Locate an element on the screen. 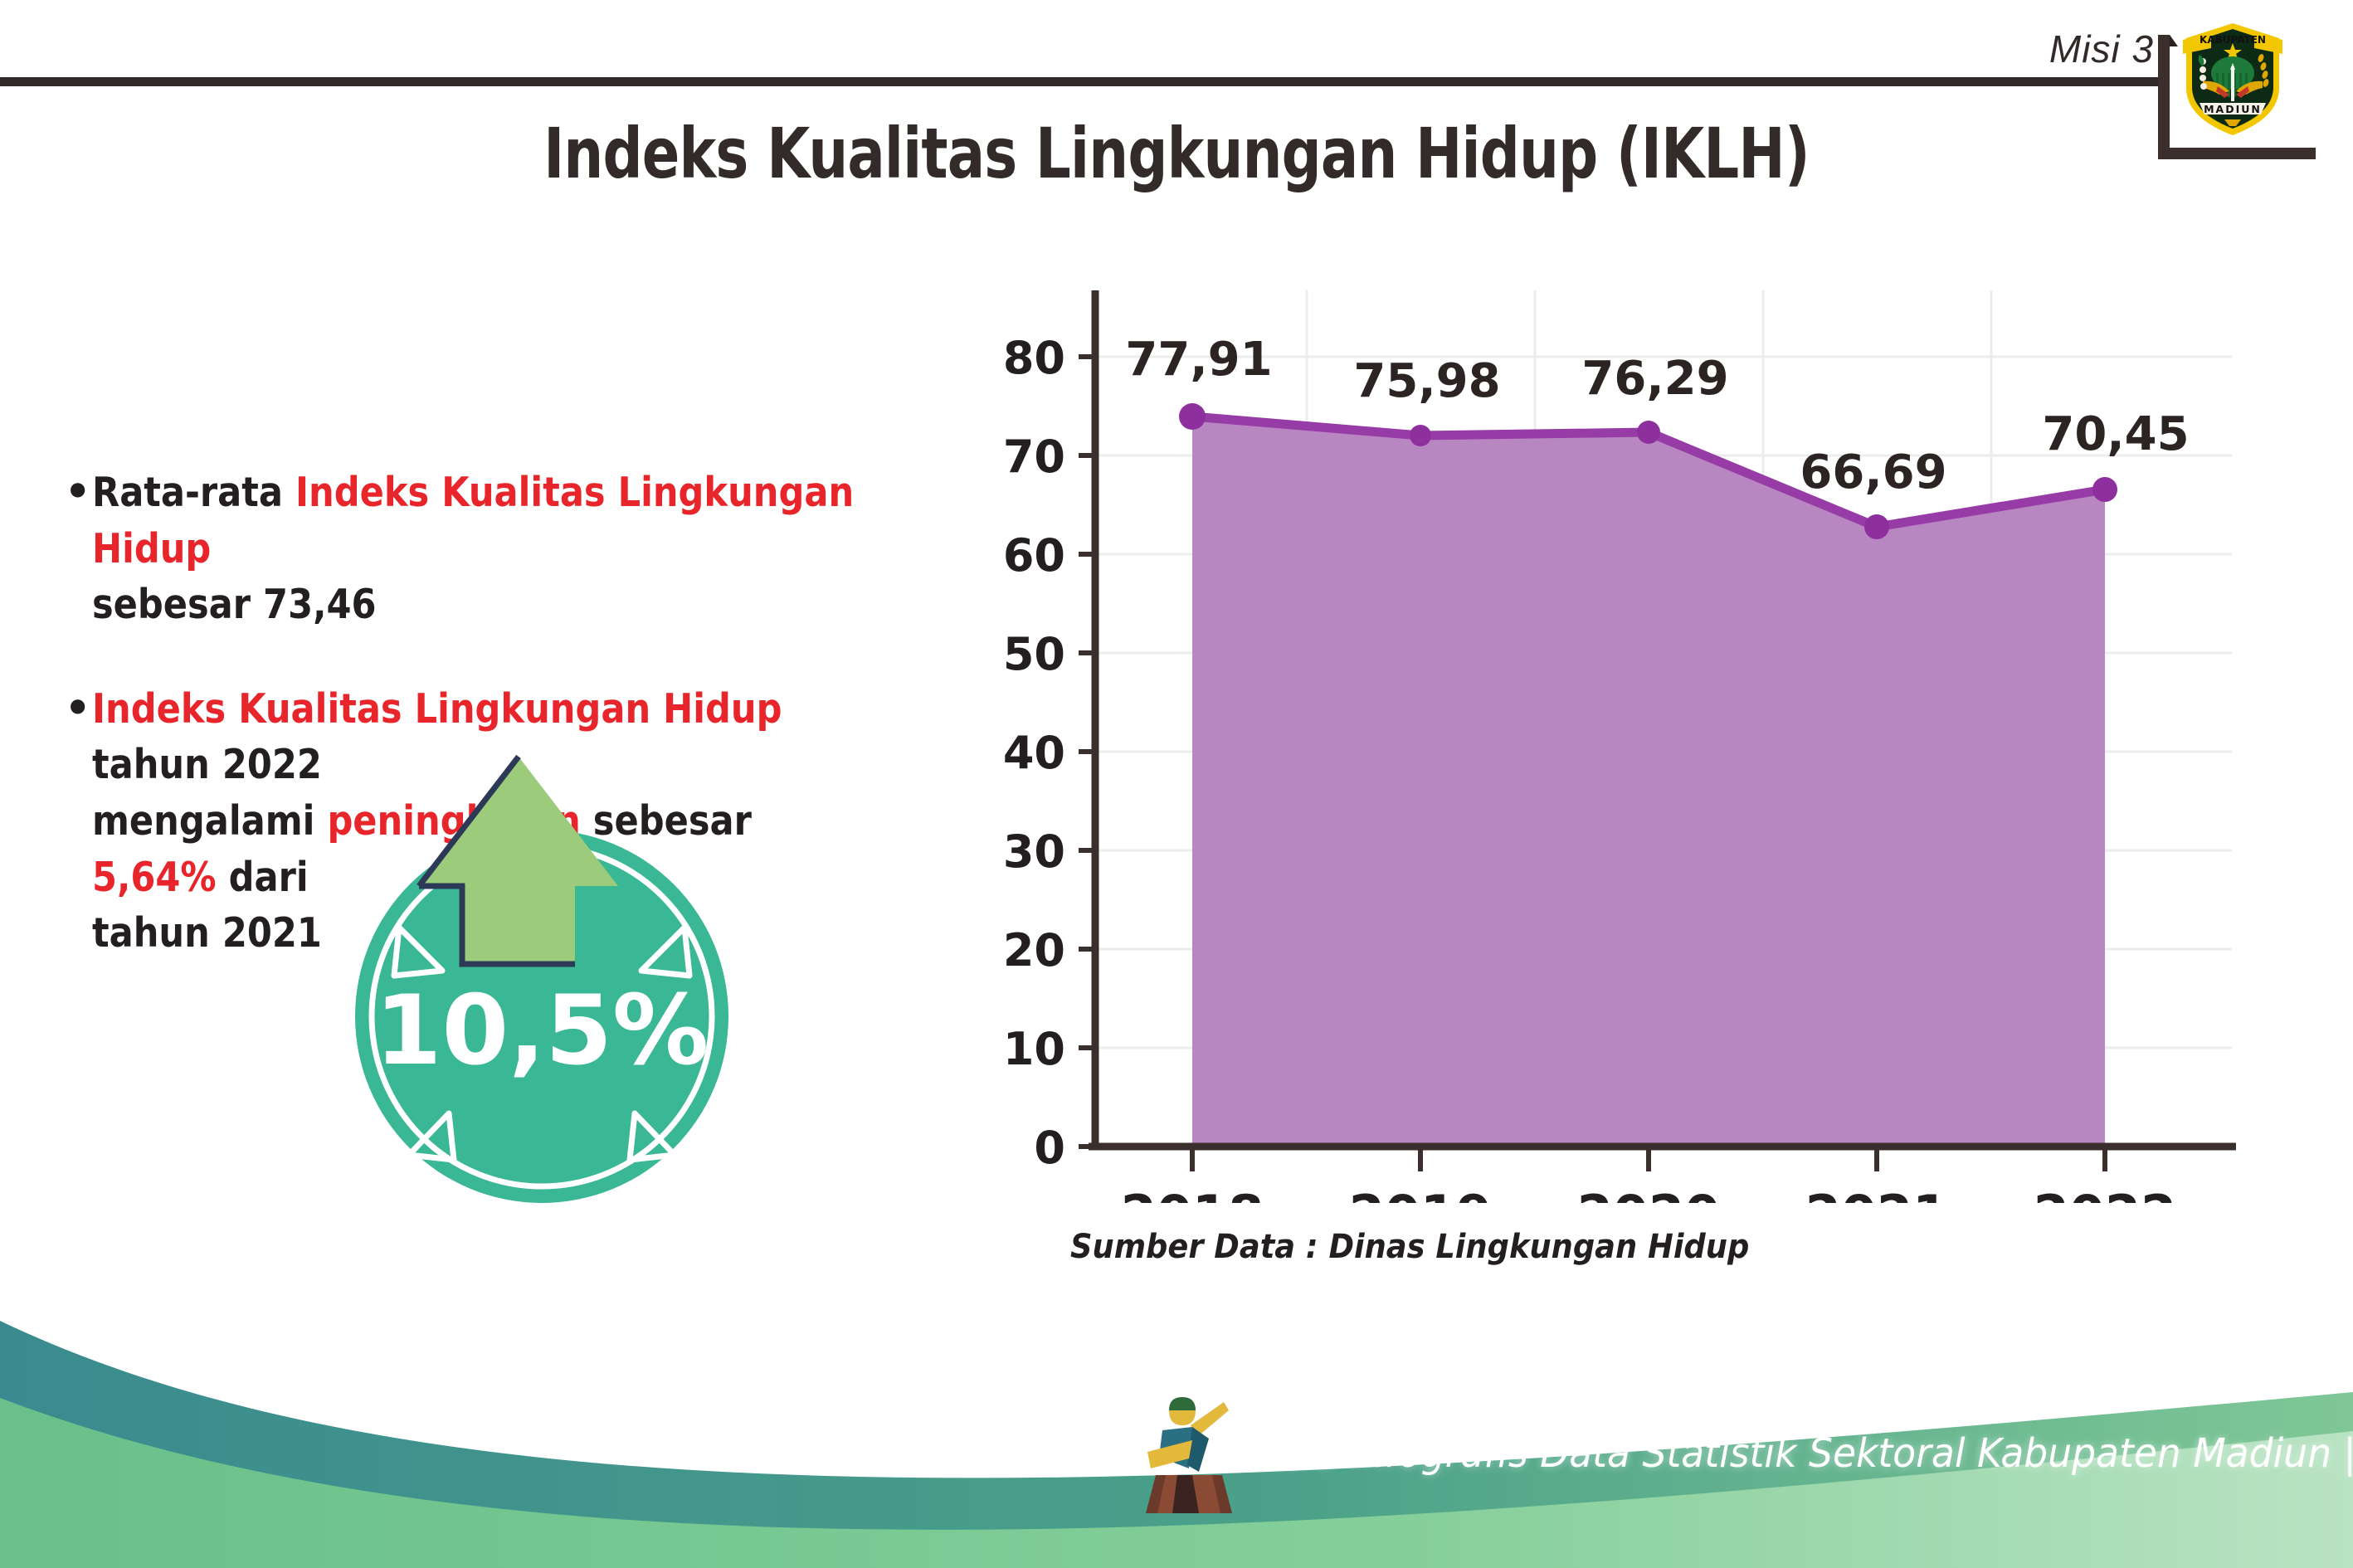 The image size is (2353, 1568). ytick-70: 70 is located at coordinates (1034, 457).